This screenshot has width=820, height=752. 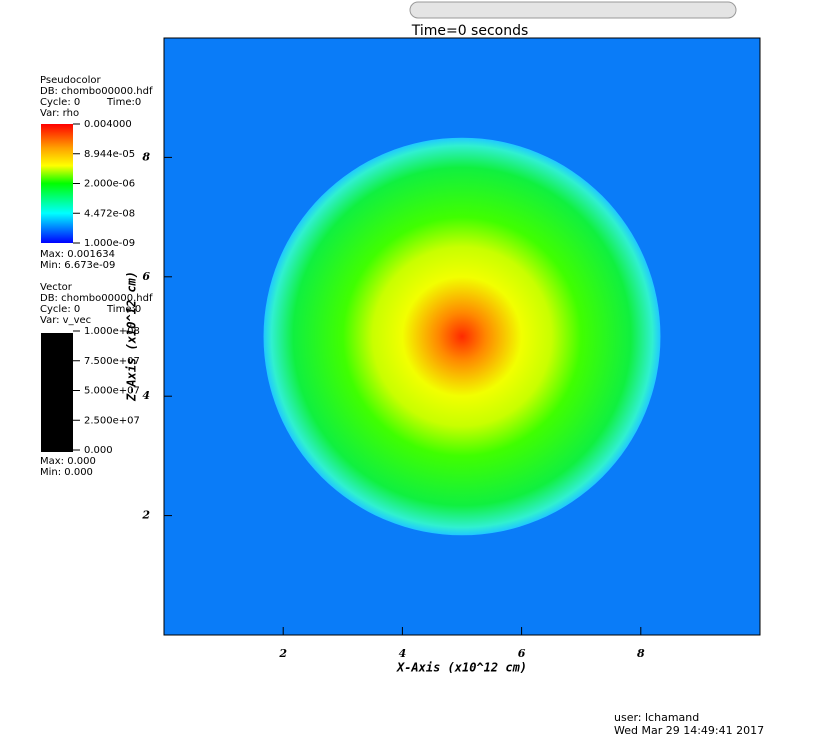 What do you see at coordinates (98, 450) in the screenshot?
I see `legend-label: 0.000` at bounding box center [98, 450].